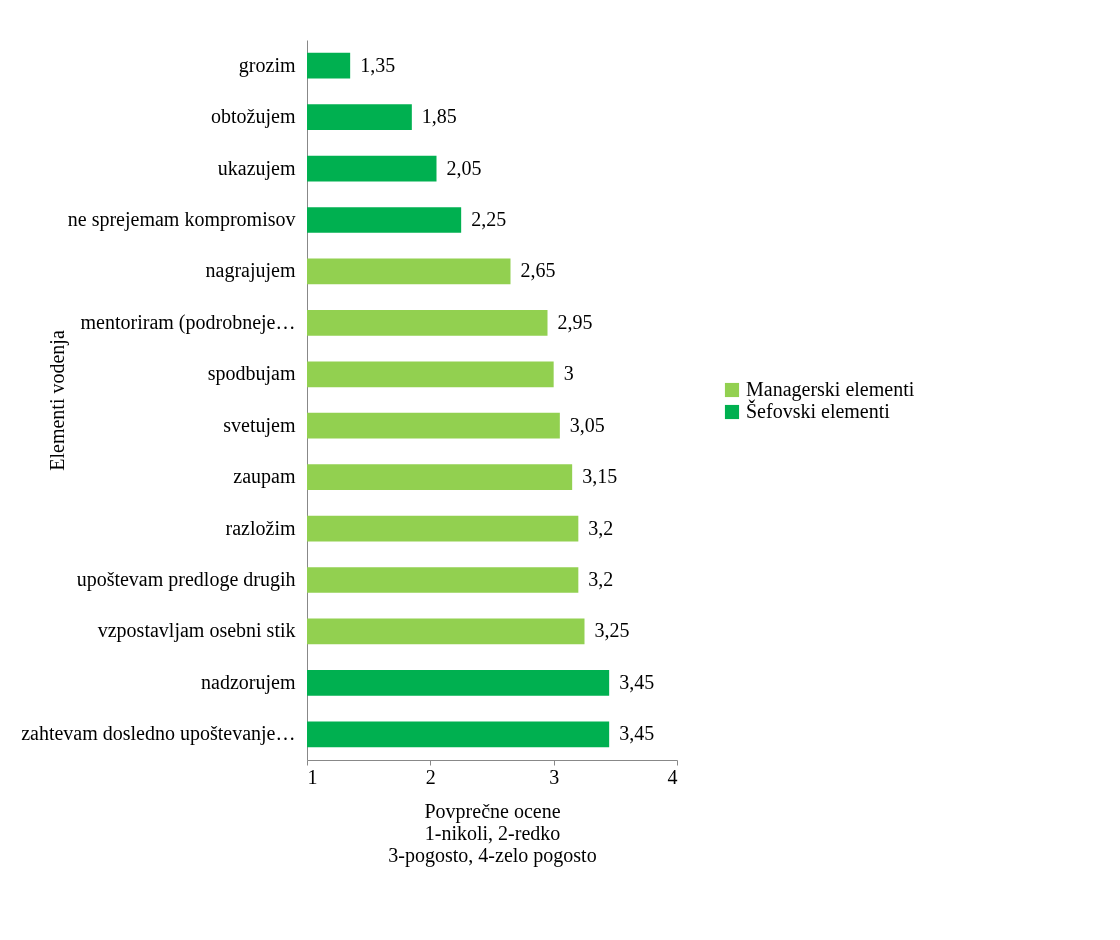 This screenshot has width=1120, height=940. I want to click on x-tick-label: 4, so click(672, 776).